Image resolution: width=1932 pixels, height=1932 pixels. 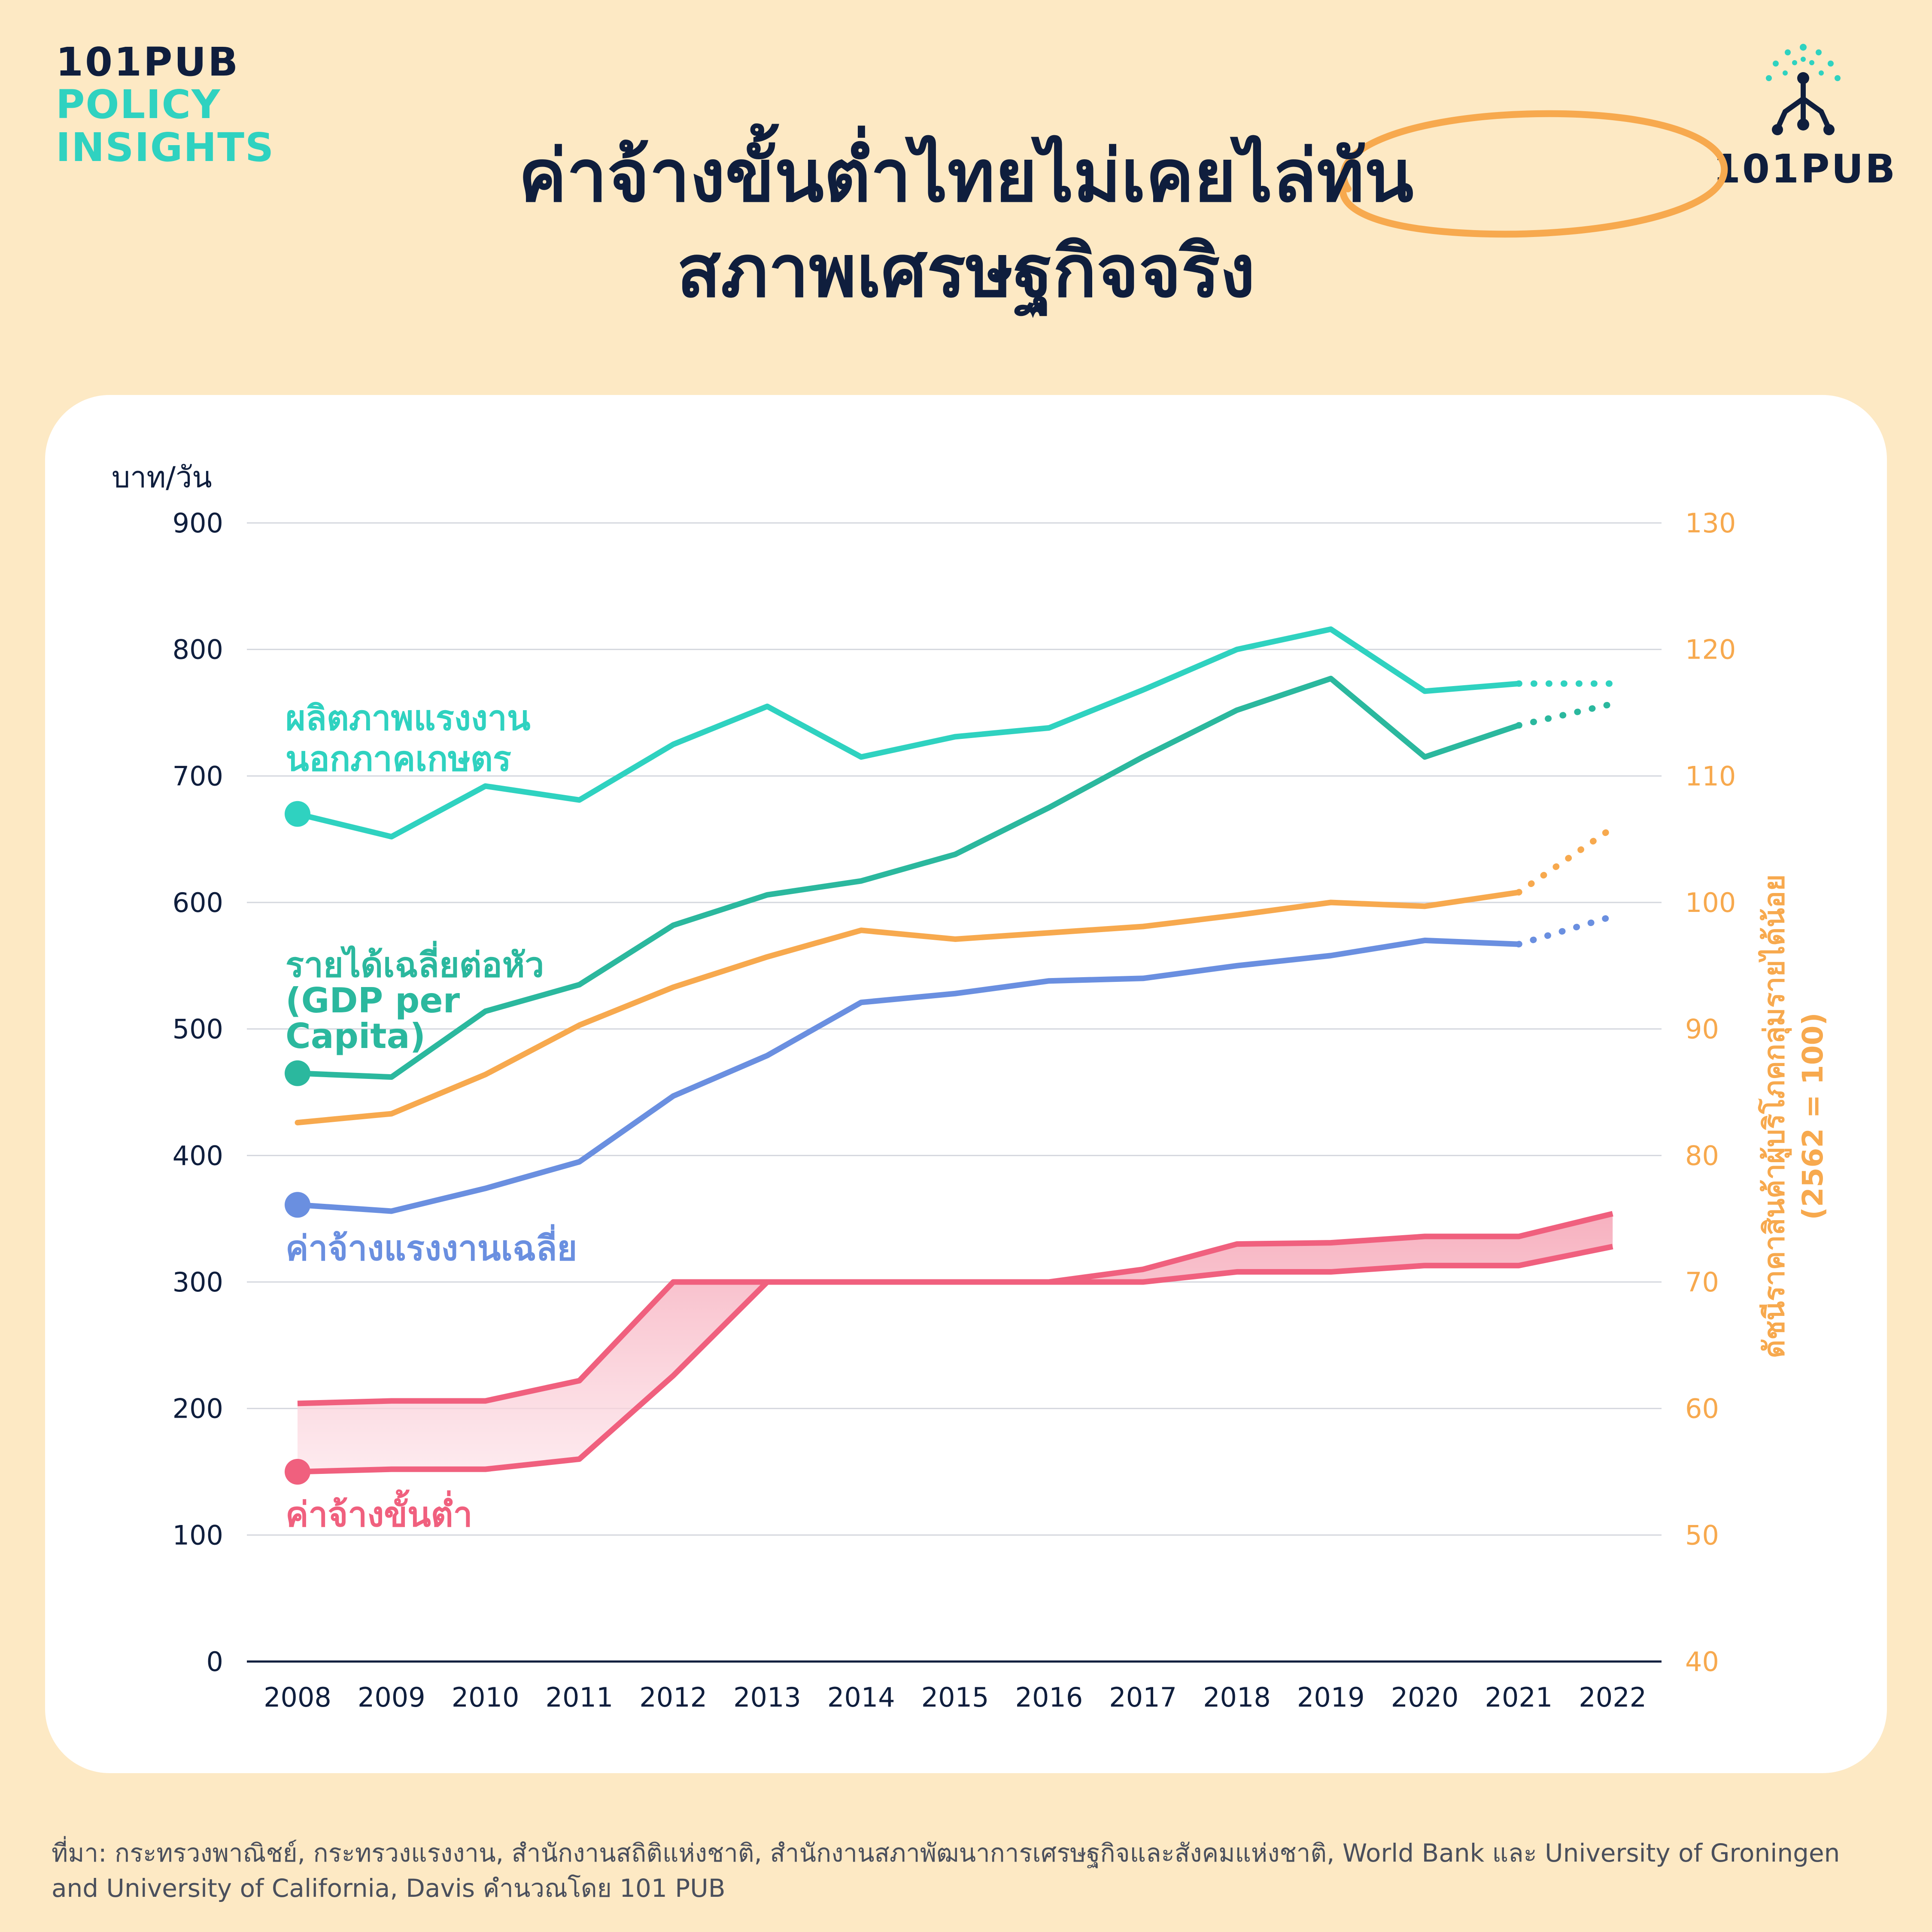 I want to click on x-tick-label: 2021, so click(x=1519, y=1697).